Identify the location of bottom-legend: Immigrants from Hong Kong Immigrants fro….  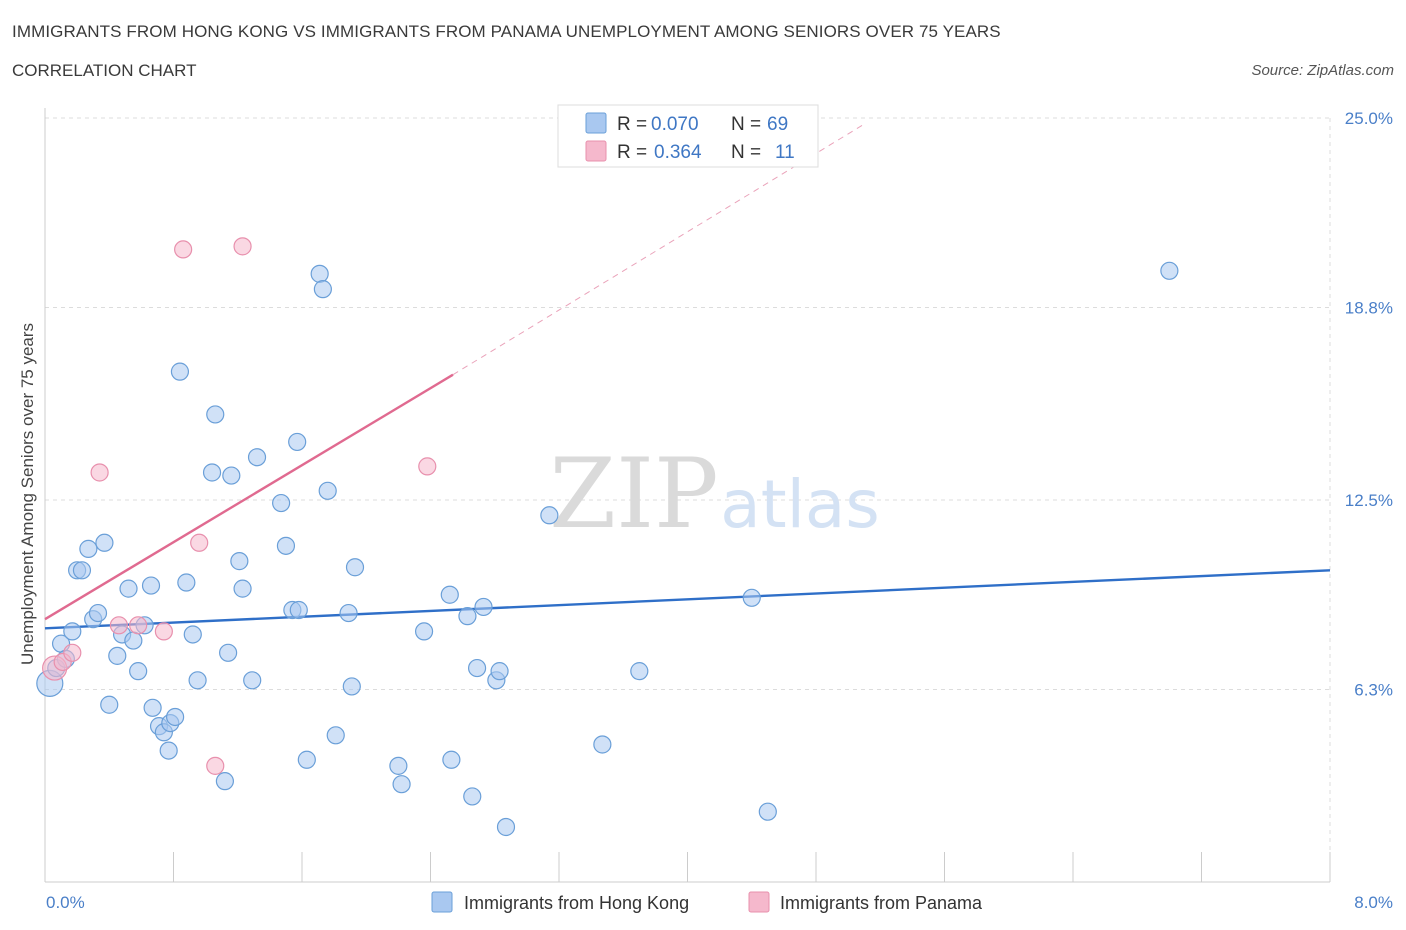
(707, 902).